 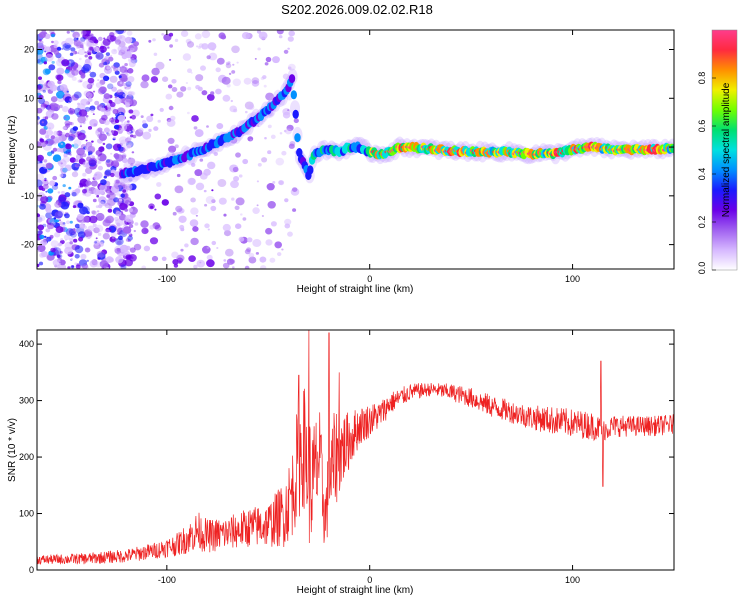 I want to click on spectrogram-y-tick-label: -20, so click(x=27, y=245).